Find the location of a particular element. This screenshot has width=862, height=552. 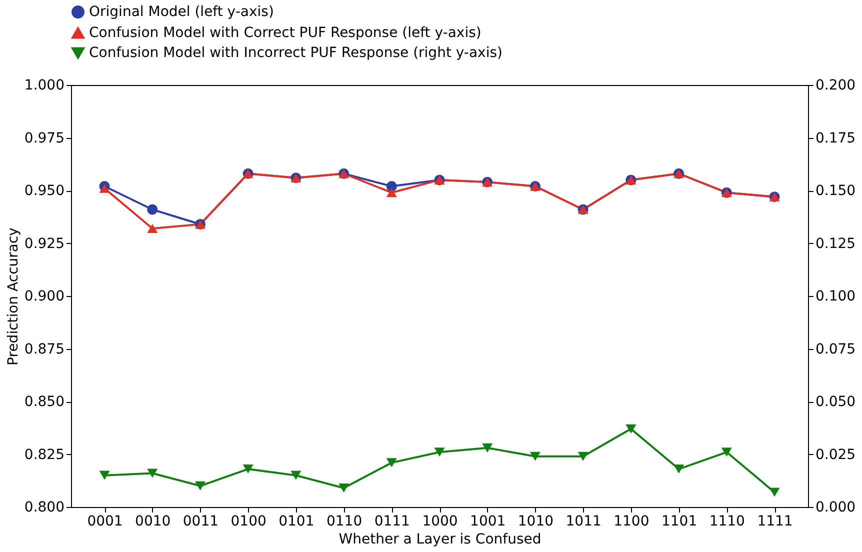

y2-tick-label: 0.100 is located at coordinates (836, 296).